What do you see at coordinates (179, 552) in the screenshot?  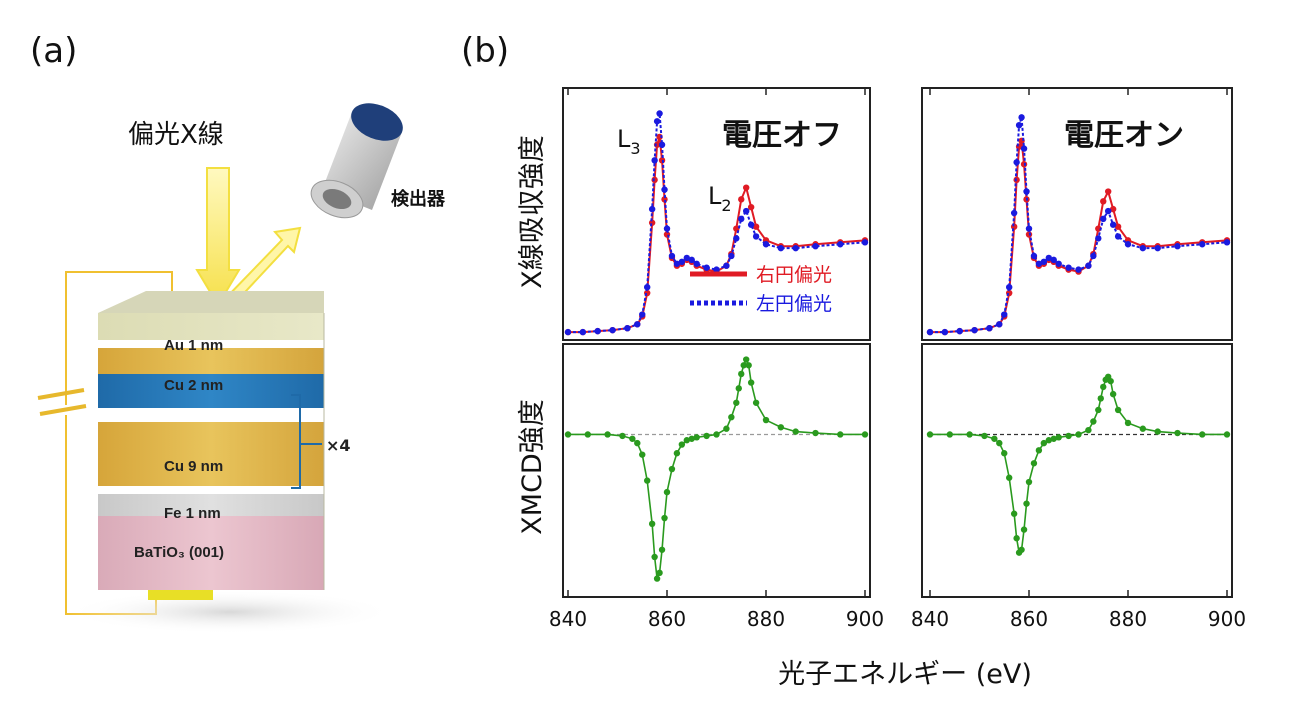 I see `layer-batio3-label: BaTiO₃ (001)` at bounding box center [179, 552].